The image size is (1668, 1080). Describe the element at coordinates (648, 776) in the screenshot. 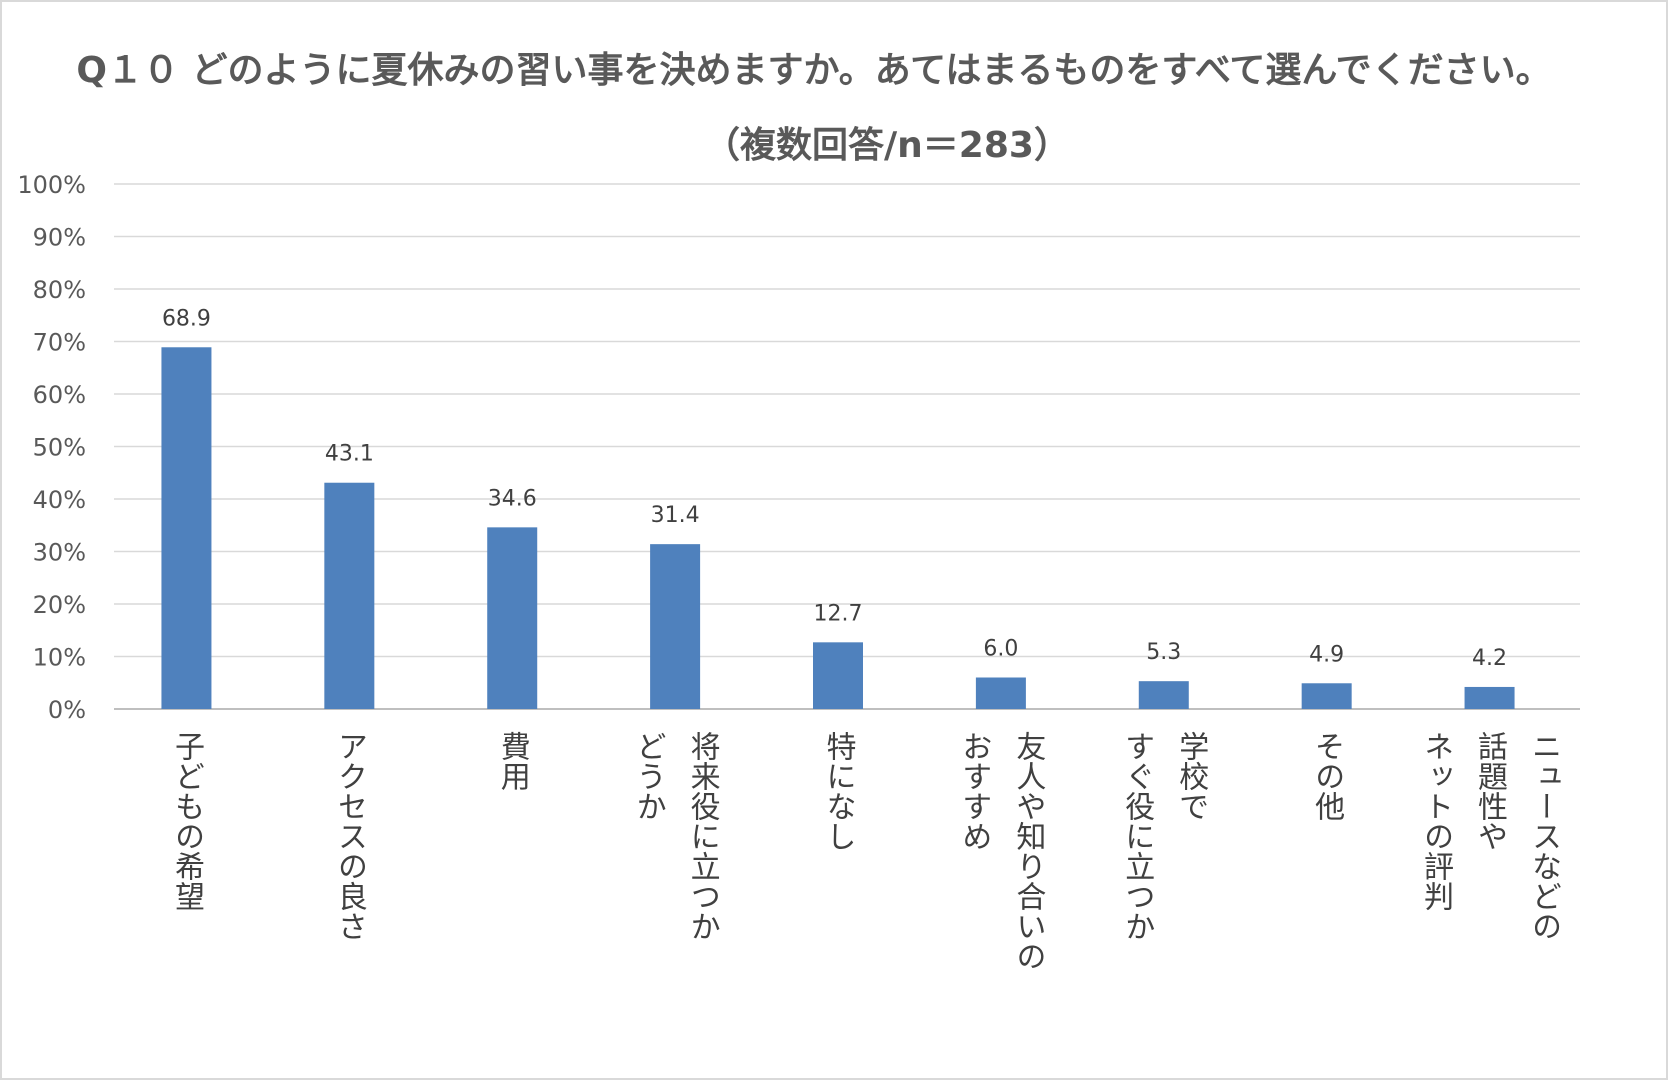

I see `category-label: どうか` at that location.